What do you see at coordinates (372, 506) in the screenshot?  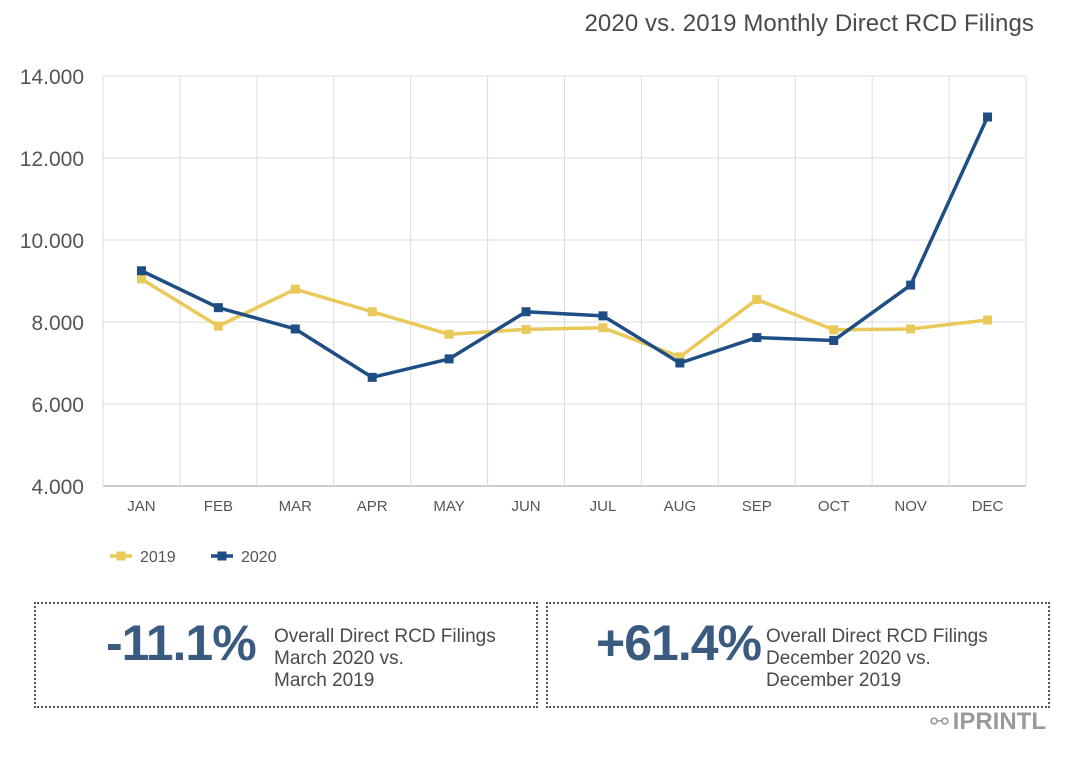 I see `x-tick-label: APR` at bounding box center [372, 506].